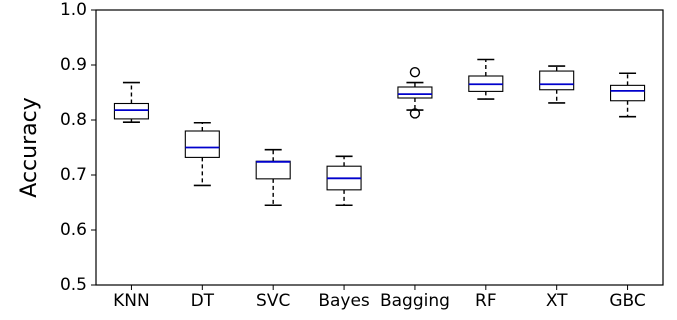  Describe the element at coordinates (415, 301) in the screenshot. I see `x-tick-label: Bagging` at that location.